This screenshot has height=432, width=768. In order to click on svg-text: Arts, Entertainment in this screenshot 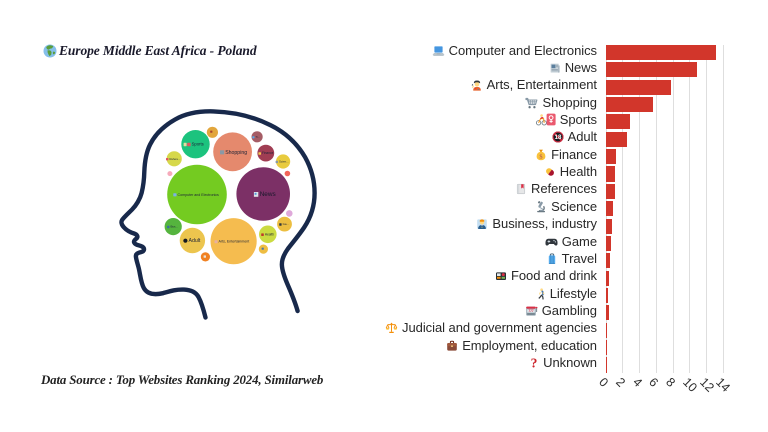, I will do `click(234, 242)`.